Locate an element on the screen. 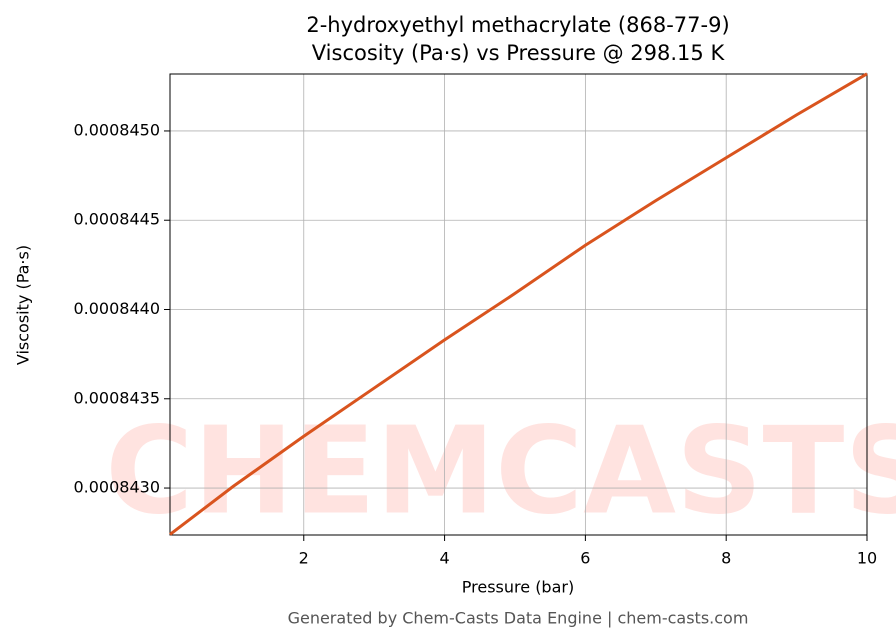 Image resolution: width=896 pixels, height=644 pixels. y-tick-label: 0.0008445 is located at coordinates (116, 219).